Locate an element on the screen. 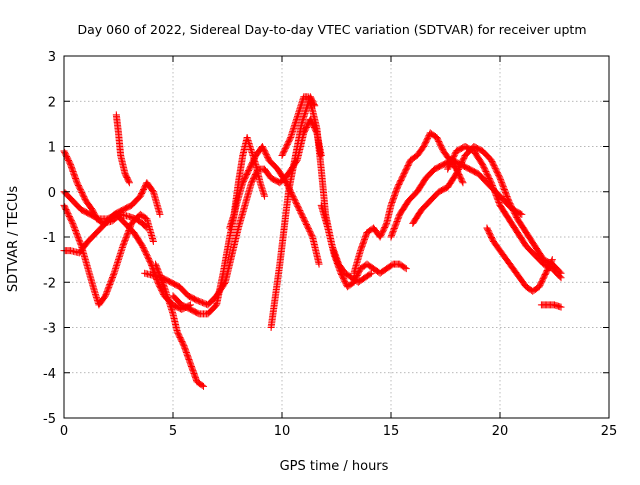 This screenshot has height=485, width=640. y-tick-label: 1 is located at coordinates (52, 148).